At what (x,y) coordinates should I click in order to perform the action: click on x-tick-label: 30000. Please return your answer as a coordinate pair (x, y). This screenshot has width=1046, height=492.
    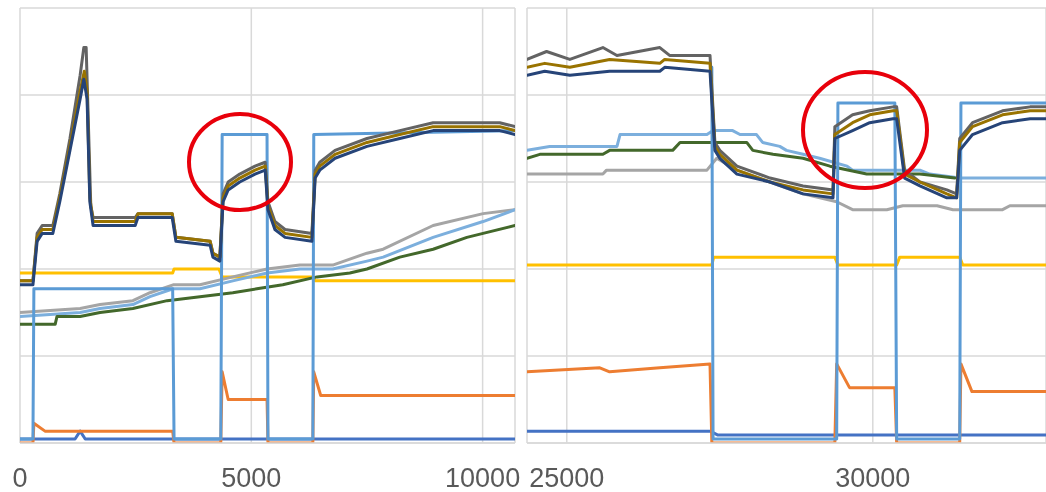
    Looking at the image, I should click on (873, 477).